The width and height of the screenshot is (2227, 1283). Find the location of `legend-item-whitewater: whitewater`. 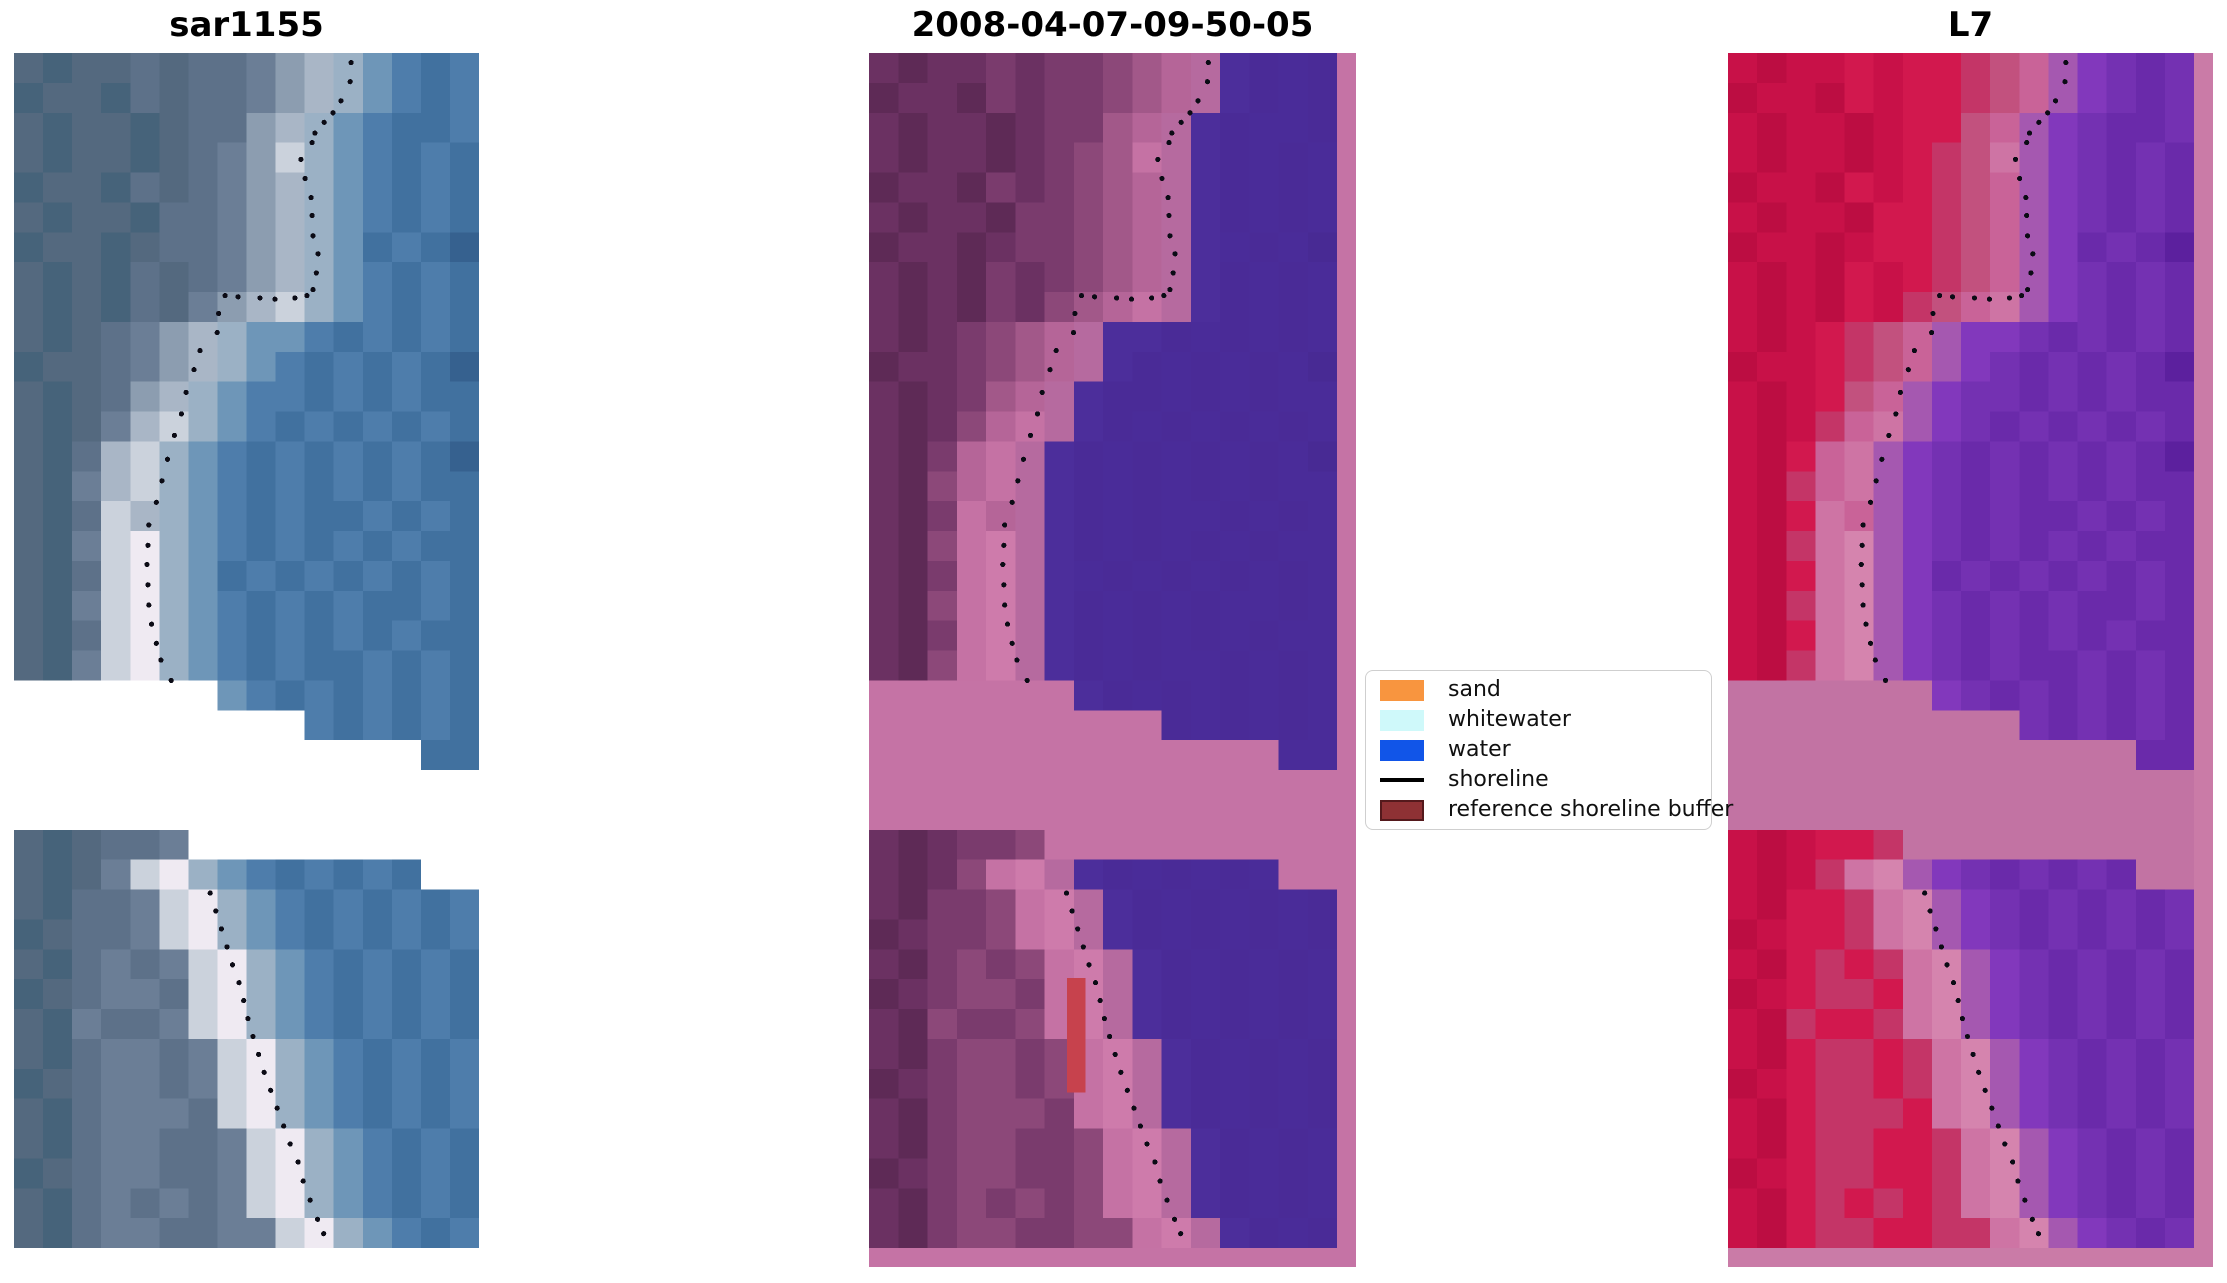

legend-item-whitewater: whitewater is located at coordinates (1538, 720).